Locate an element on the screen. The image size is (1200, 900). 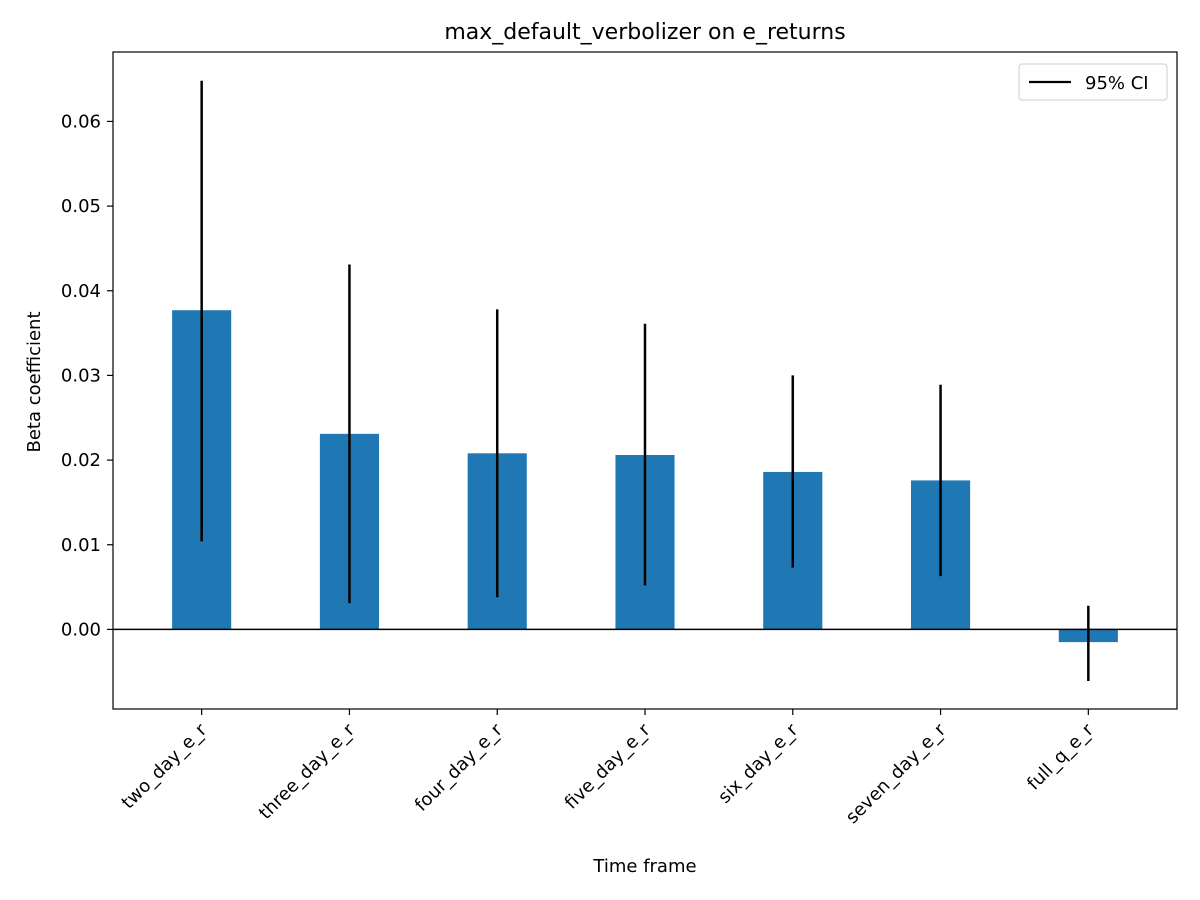
y-tick-label: 0.05 is located at coordinates (81, 206).